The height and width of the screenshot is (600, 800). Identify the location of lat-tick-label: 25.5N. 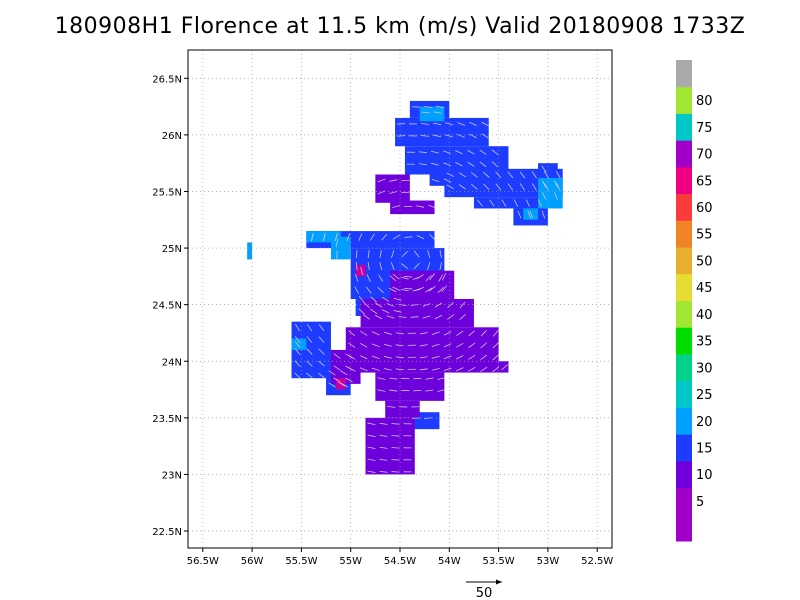
(167, 192).